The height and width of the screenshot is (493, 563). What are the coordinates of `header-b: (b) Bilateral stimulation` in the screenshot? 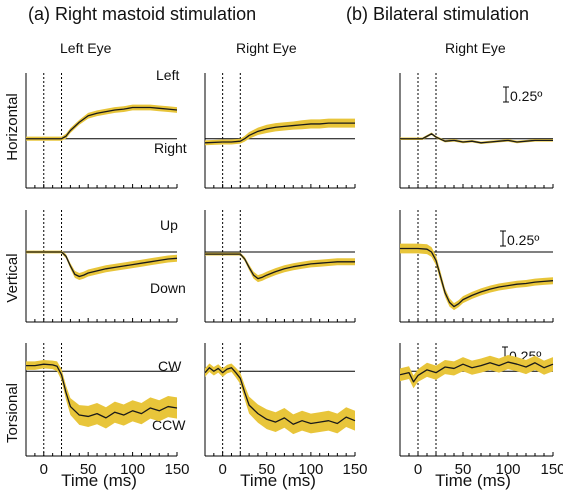 It's located at (437, 14).